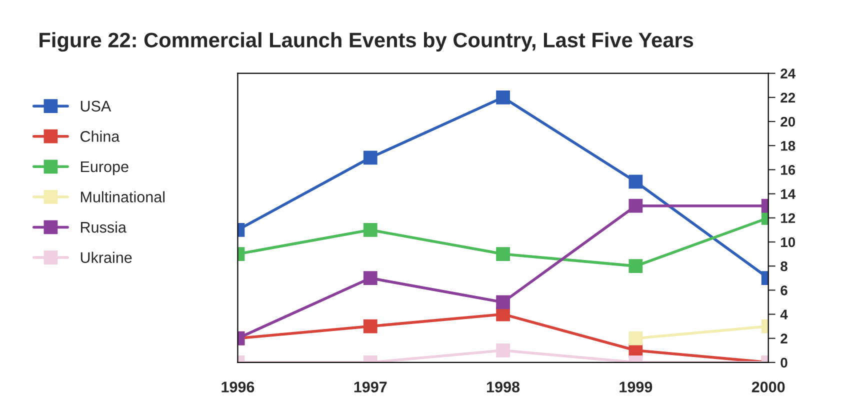  What do you see at coordinates (370, 387) in the screenshot?
I see `x-tick-label: 1997` at bounding box center [370, 387].